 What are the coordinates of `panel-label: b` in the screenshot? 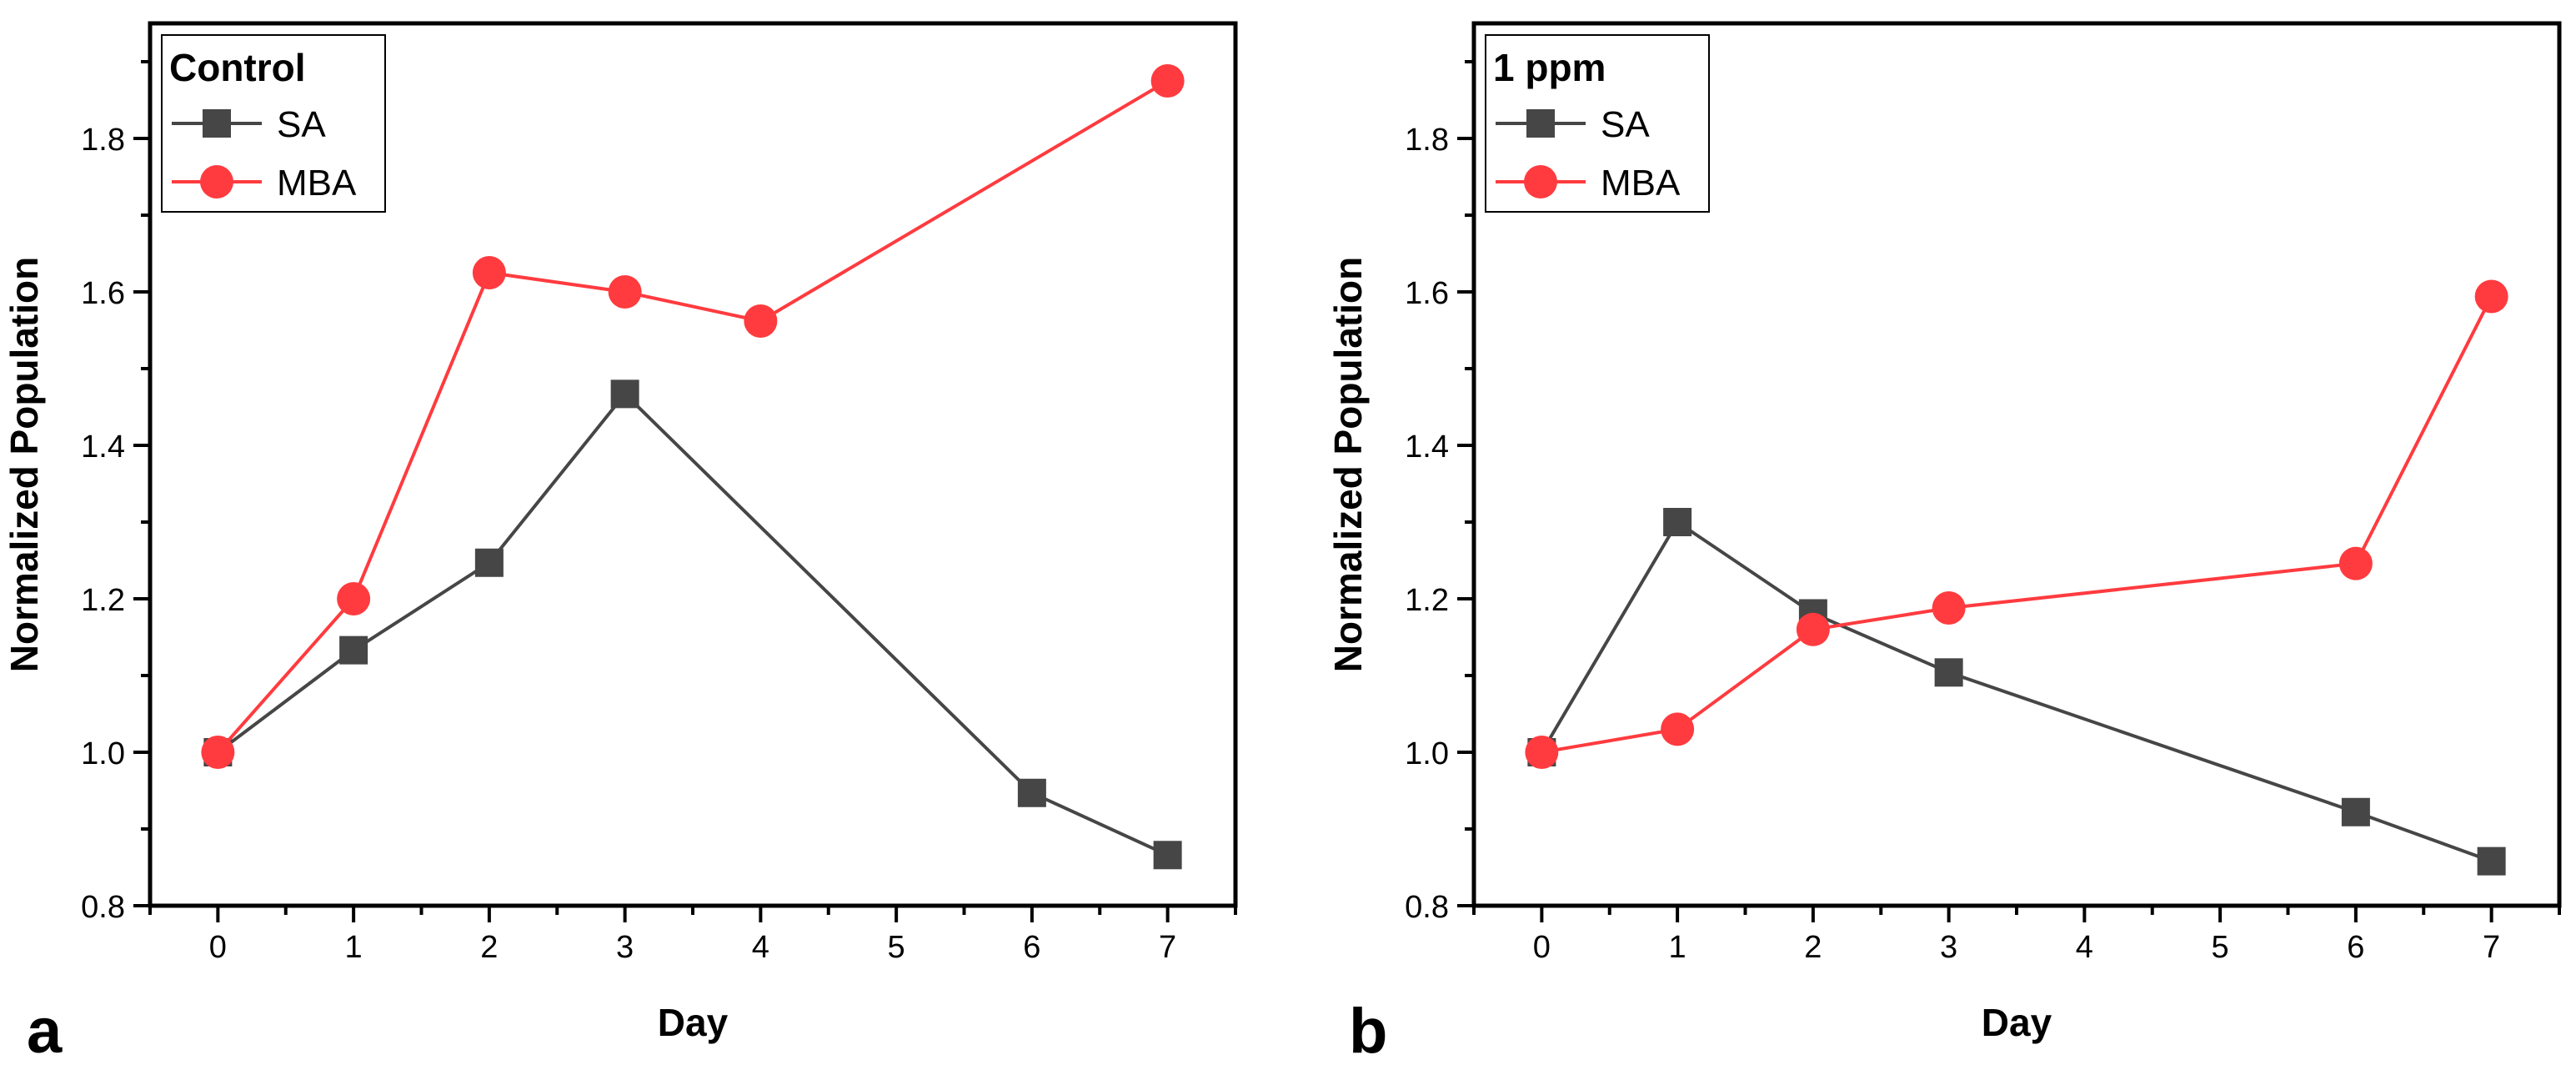 It's located at (1368, 1031).